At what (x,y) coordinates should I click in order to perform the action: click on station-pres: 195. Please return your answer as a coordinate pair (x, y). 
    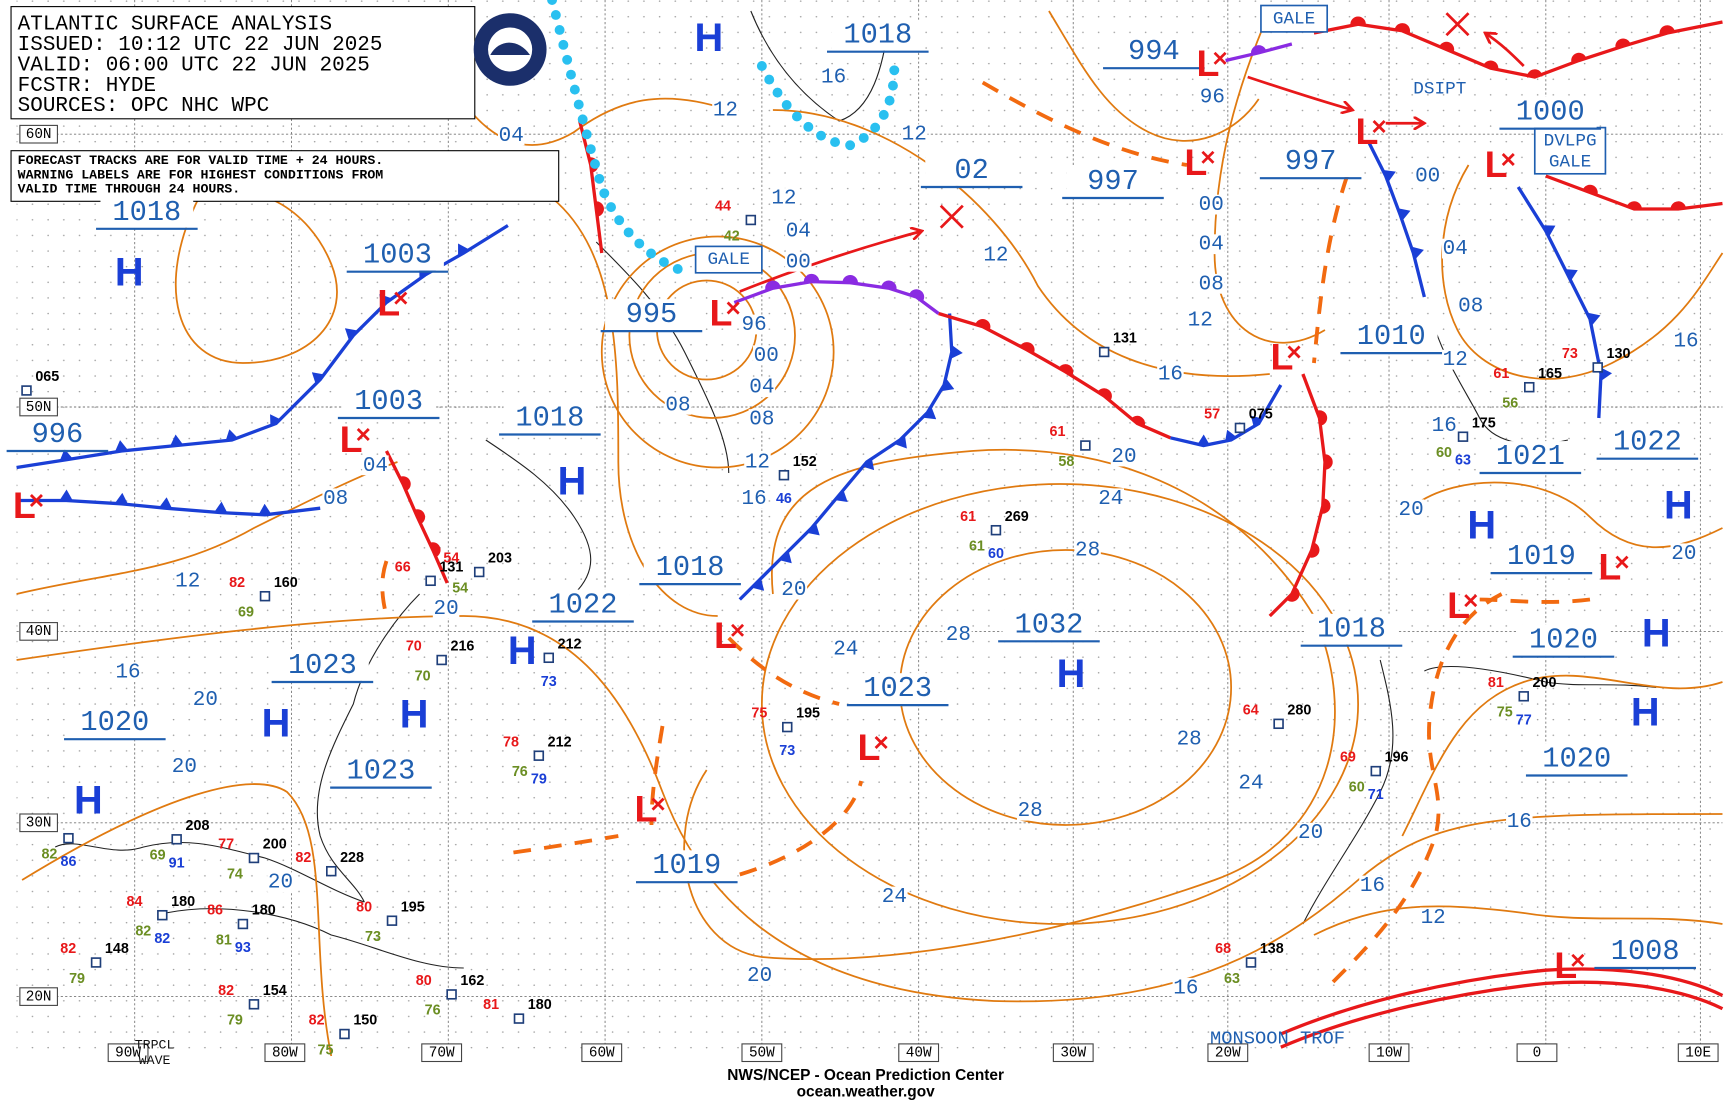
    Looking at the image, I should click on (413, 907).